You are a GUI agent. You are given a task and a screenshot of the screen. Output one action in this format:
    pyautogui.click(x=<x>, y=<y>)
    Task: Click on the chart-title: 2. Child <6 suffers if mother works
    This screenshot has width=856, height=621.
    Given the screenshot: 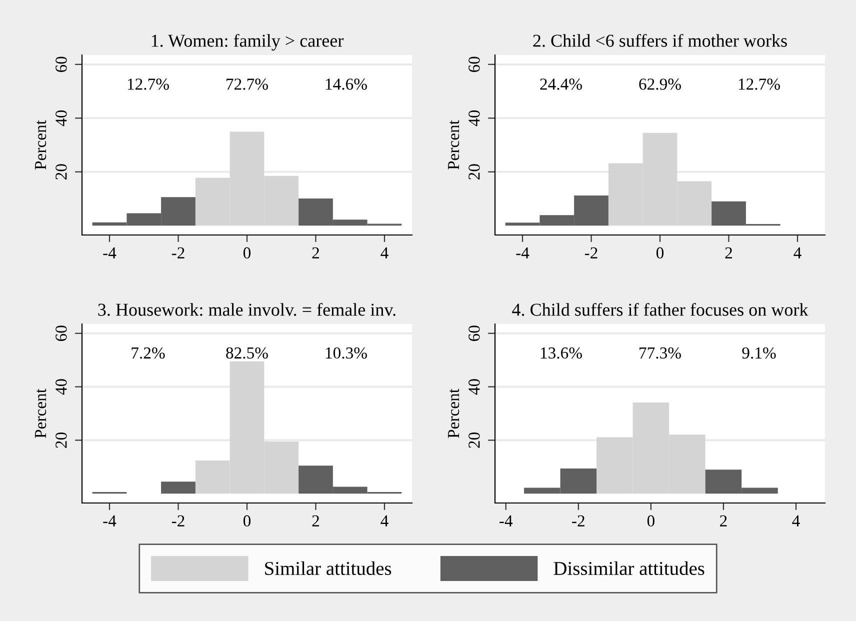 What is the action you would take?
    pyautogui.click(x=660, y=40)
    